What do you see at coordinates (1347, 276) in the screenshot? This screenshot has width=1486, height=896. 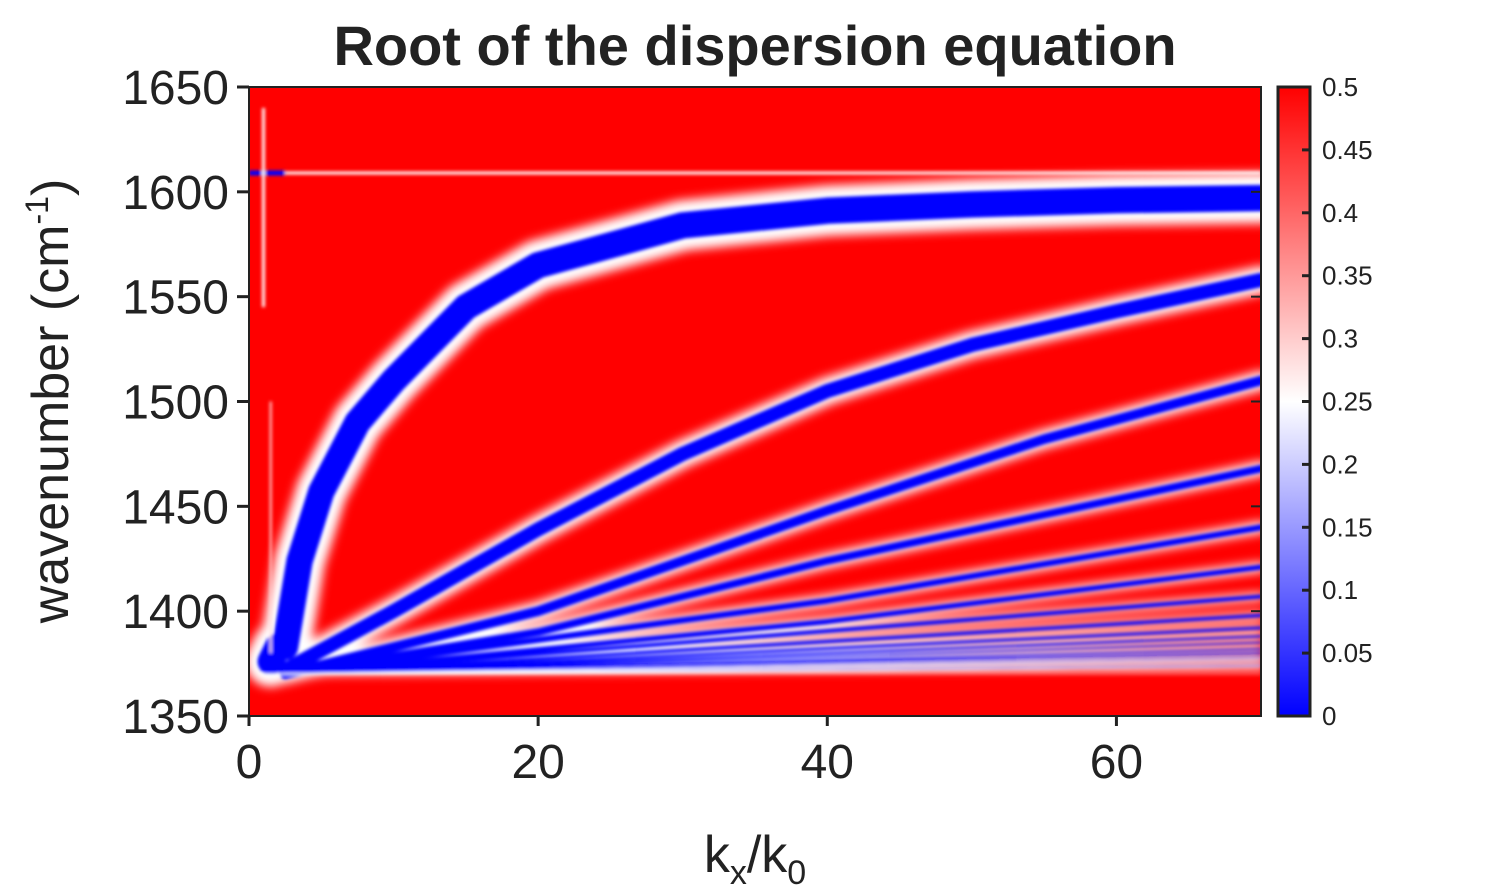 I see `colorbar-tick-label: 0.35` at bounding box center [1347, 276].